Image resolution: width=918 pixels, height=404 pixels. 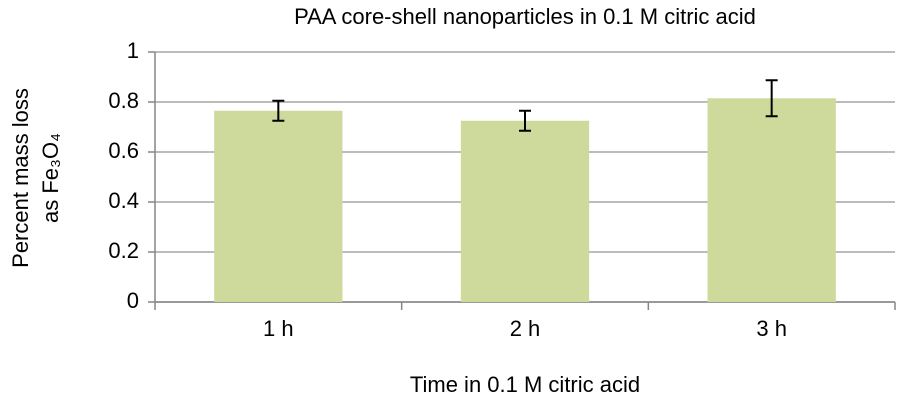 What do you see at coordinates (771, 328) in the screenshot?
I see `x-tick-label: 3 h` at bounding box center [771, 328].